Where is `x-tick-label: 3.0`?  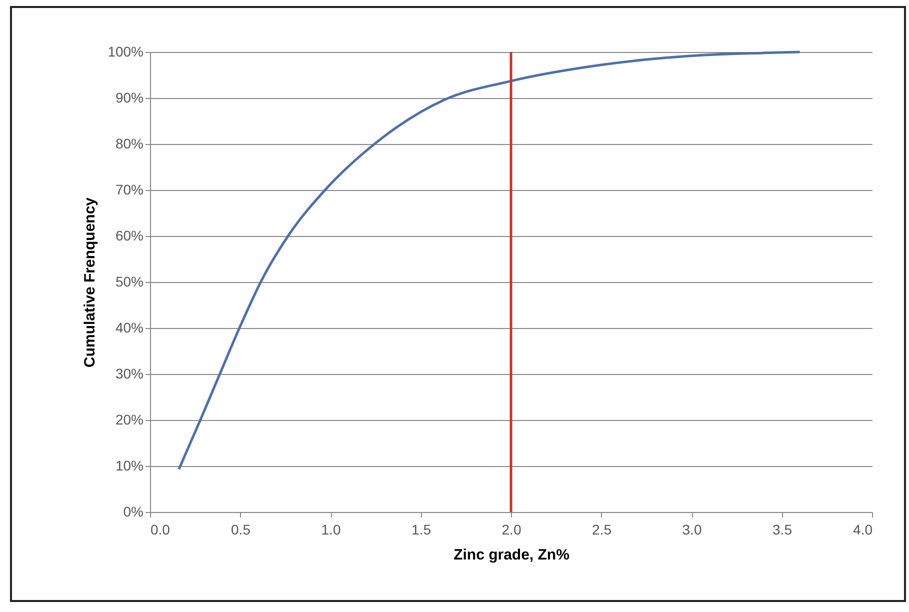
x-tick-label: 3.0 is located at coordinates (692, 530).